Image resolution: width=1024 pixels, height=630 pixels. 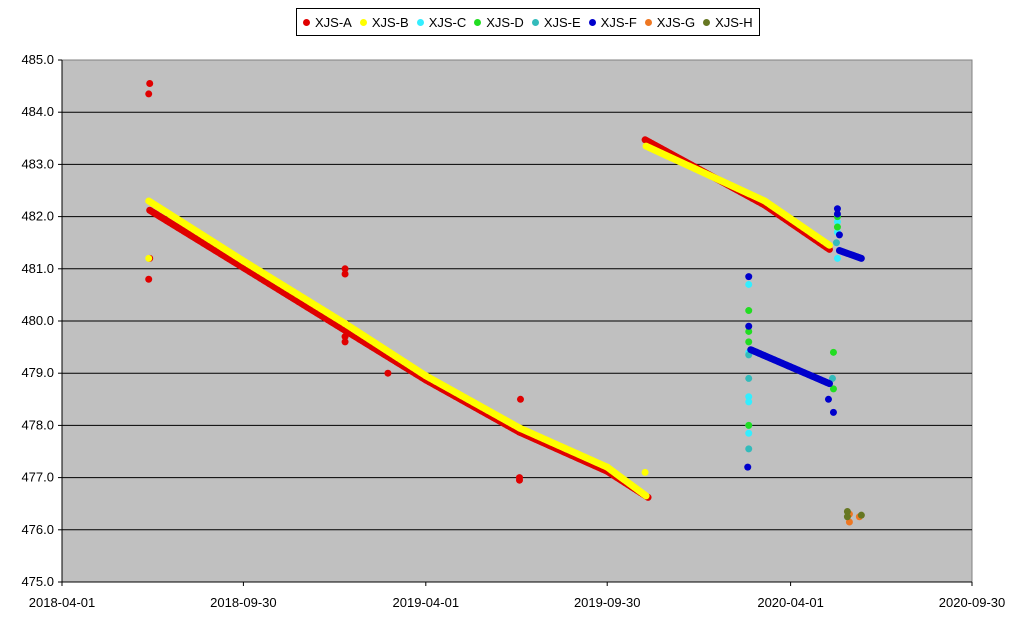 What do you see at coordinates (37, 216) in the screenshot?
I see `y-tick-label: 482.0` at bounding box center [37, 216].